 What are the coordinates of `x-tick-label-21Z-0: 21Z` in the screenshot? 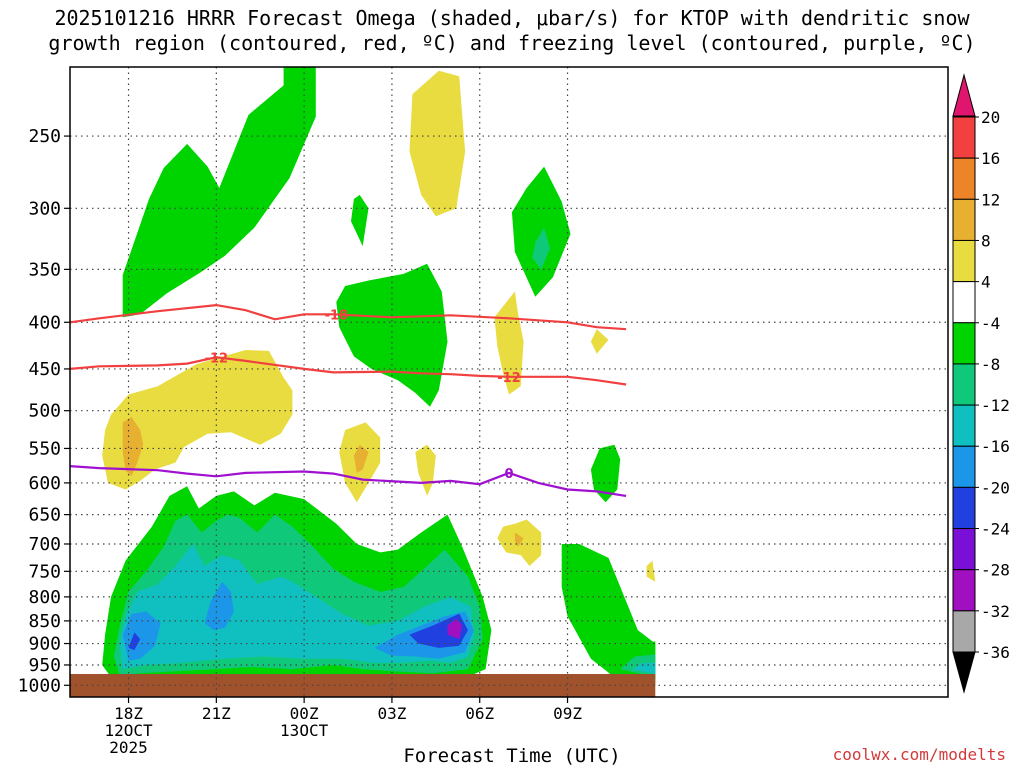 It's located at (216, 713).